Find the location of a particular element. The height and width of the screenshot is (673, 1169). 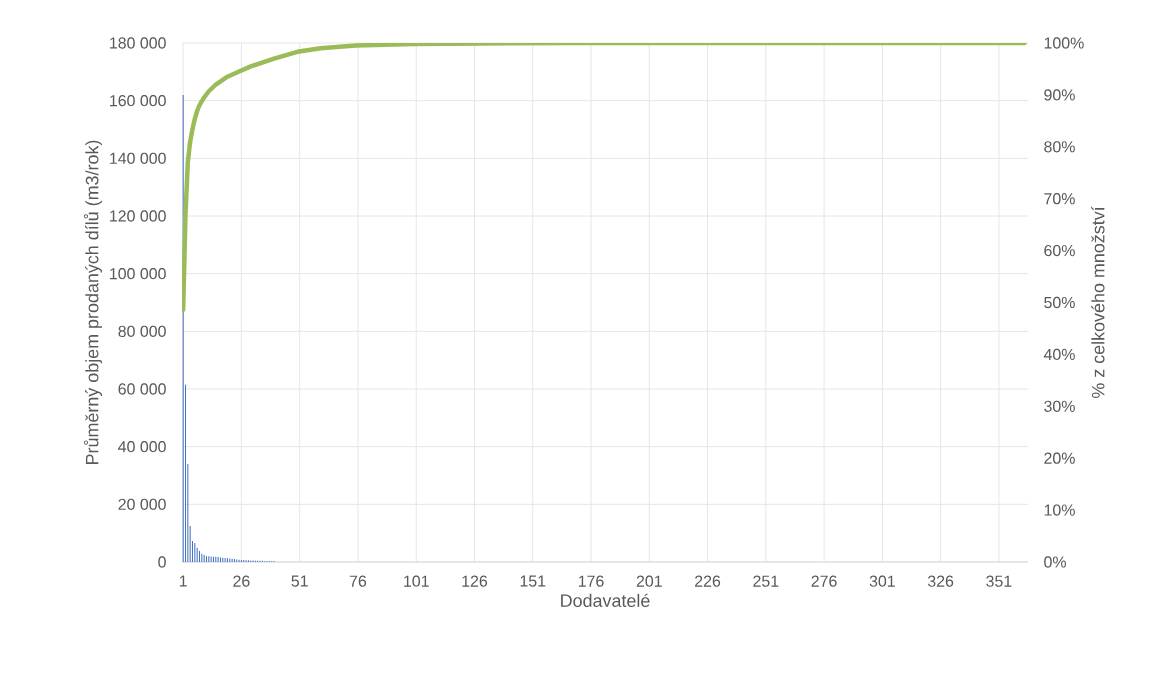

x-tick-label: 301 is located at coordinates (882, 581).